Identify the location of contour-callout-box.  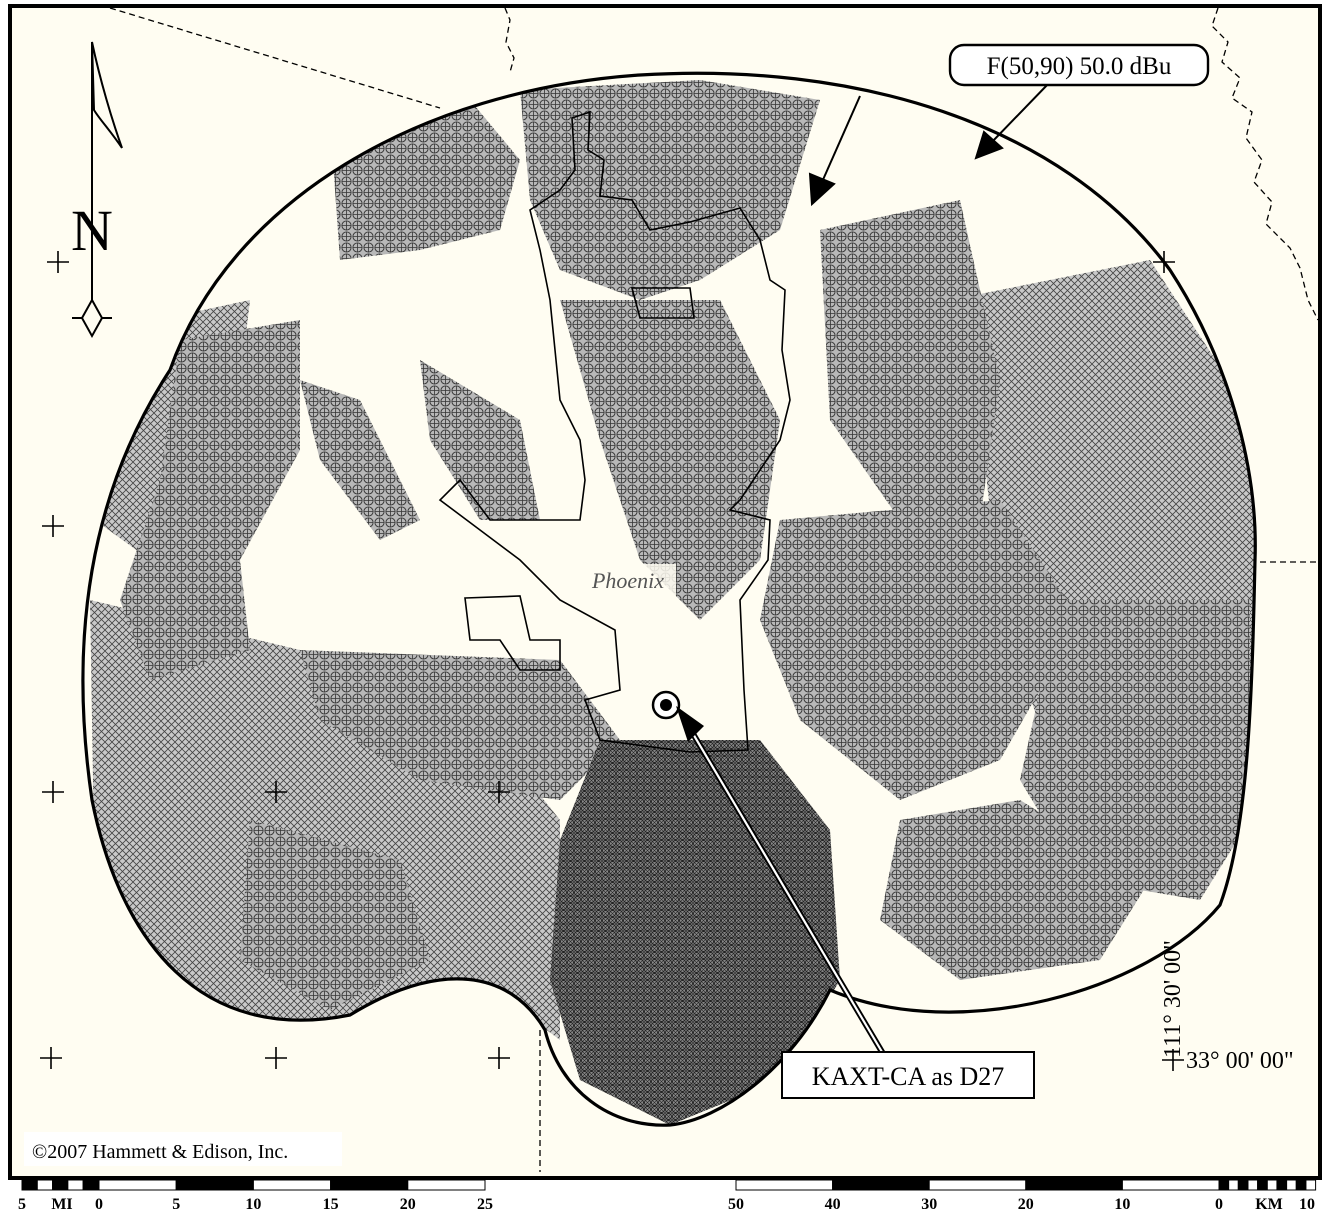
(1079, 65).